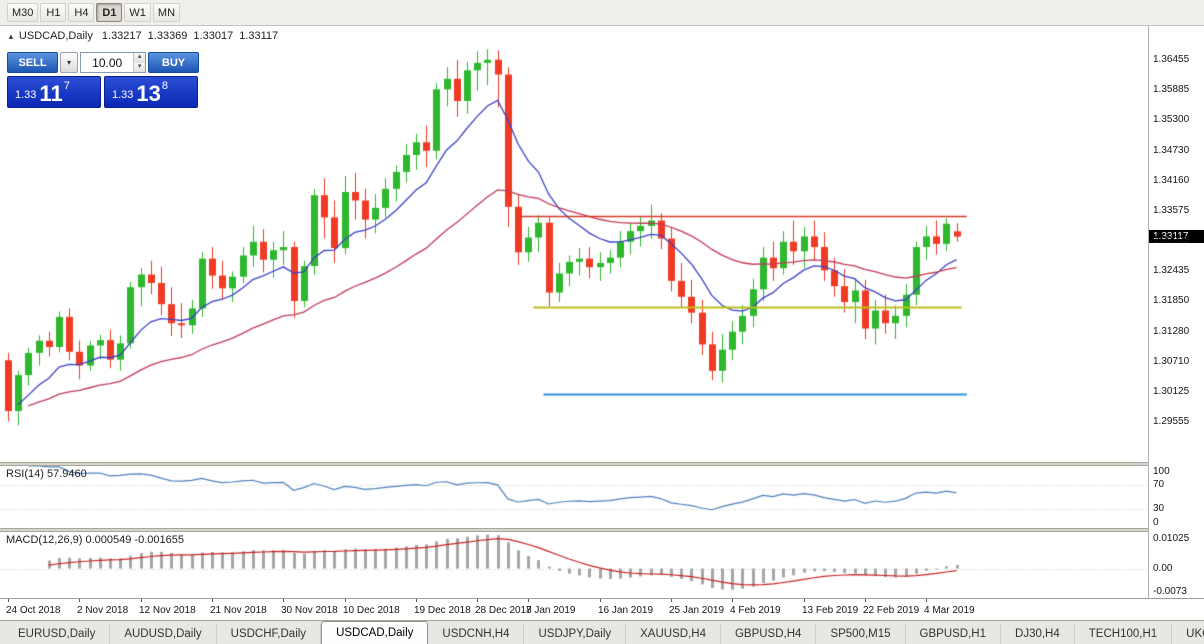 The height and width of the screenshot is (644, 1204). Describe the element at coordinates (1171, 240) in the screenshot. I see `price-axis-label: 1.33005` at that location.